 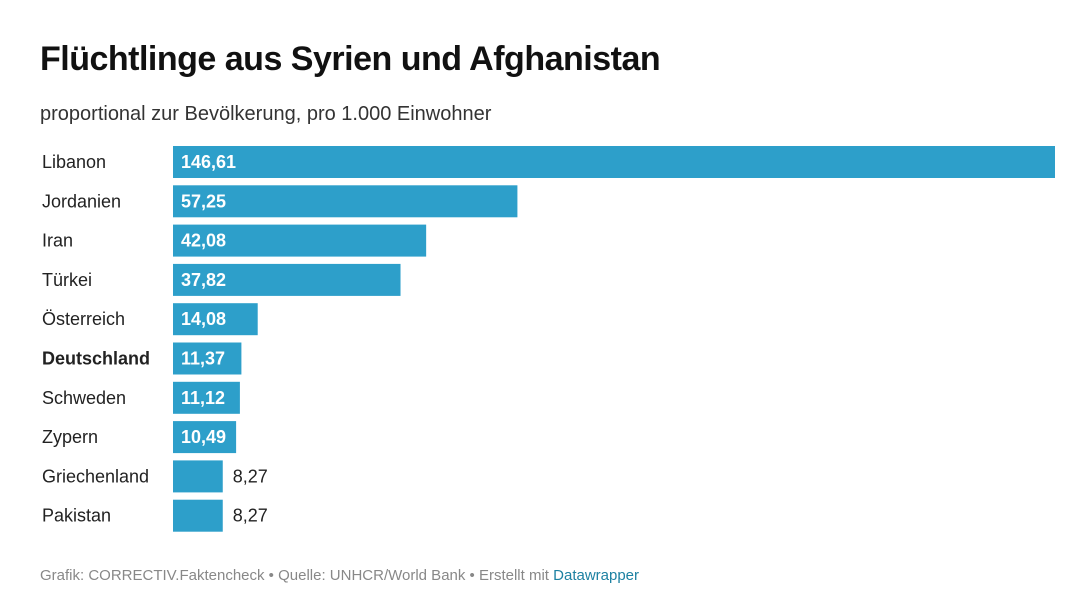 I want to click on bar-griechenland, so click(x=198, y=476).